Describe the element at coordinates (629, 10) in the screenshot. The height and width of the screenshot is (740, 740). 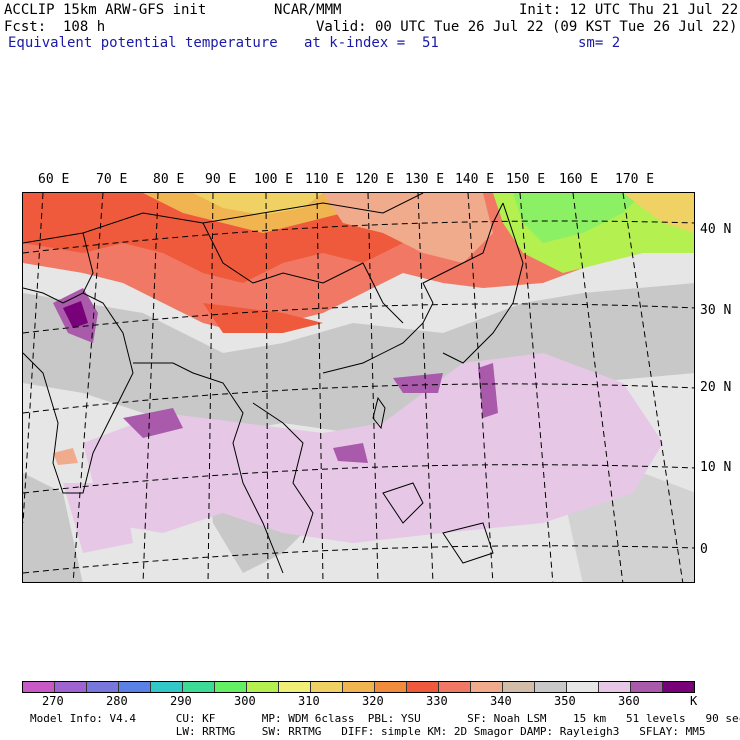
I see `init-time: Init: 12 UTC Thu 21 Jul 22` at that location.